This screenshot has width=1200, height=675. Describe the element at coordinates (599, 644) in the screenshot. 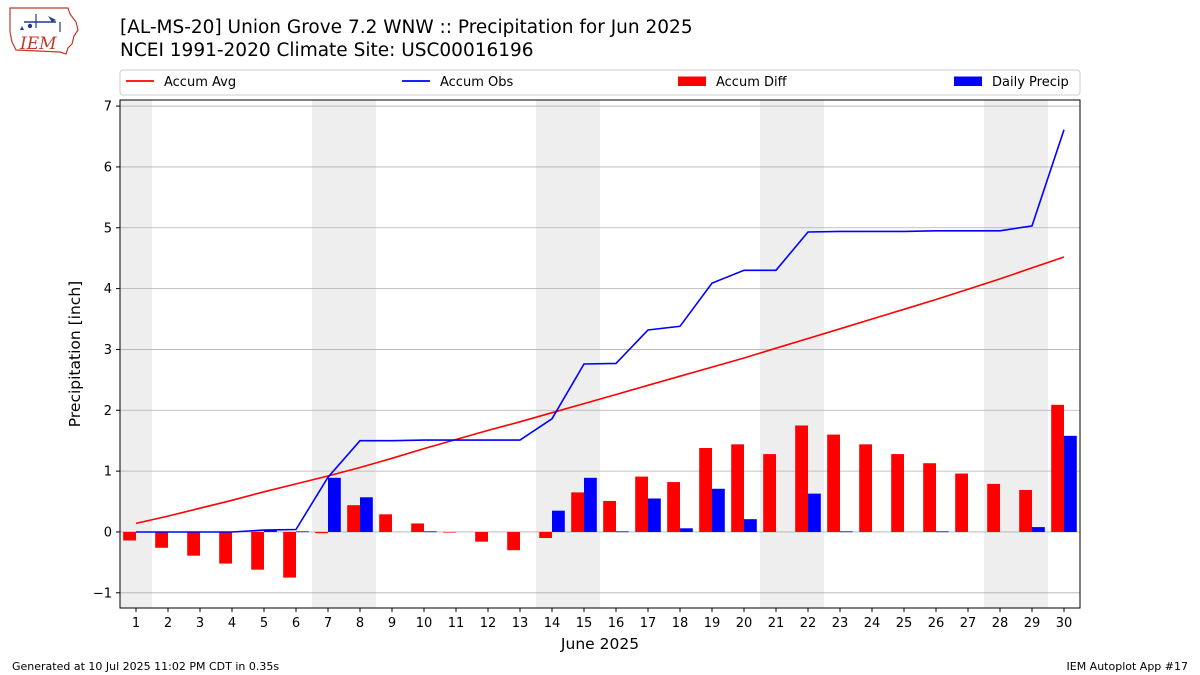

I see `x-axis-label: June 2025` at that location.